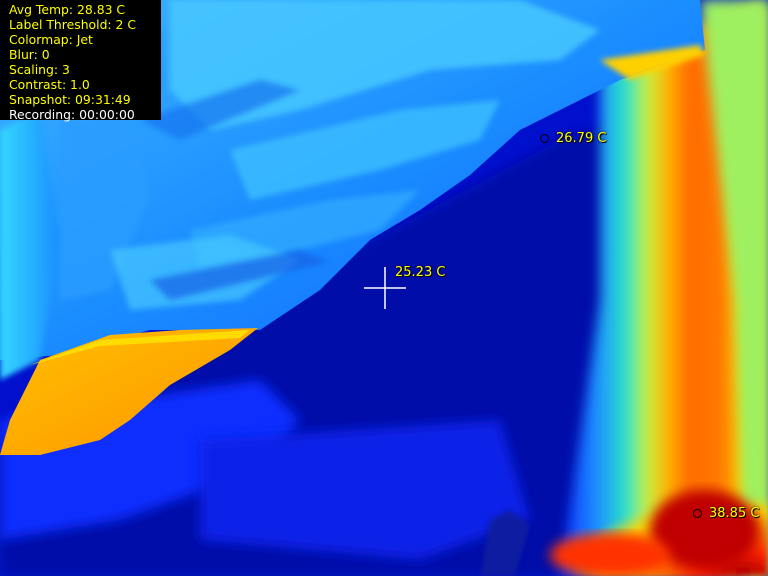 The height and width of the screenshot is (576, 768). Describe the element at coordinates (70, 99) in the screenshot. I see `snapshot-readout: Snapshot: 09:31:49` at that location.